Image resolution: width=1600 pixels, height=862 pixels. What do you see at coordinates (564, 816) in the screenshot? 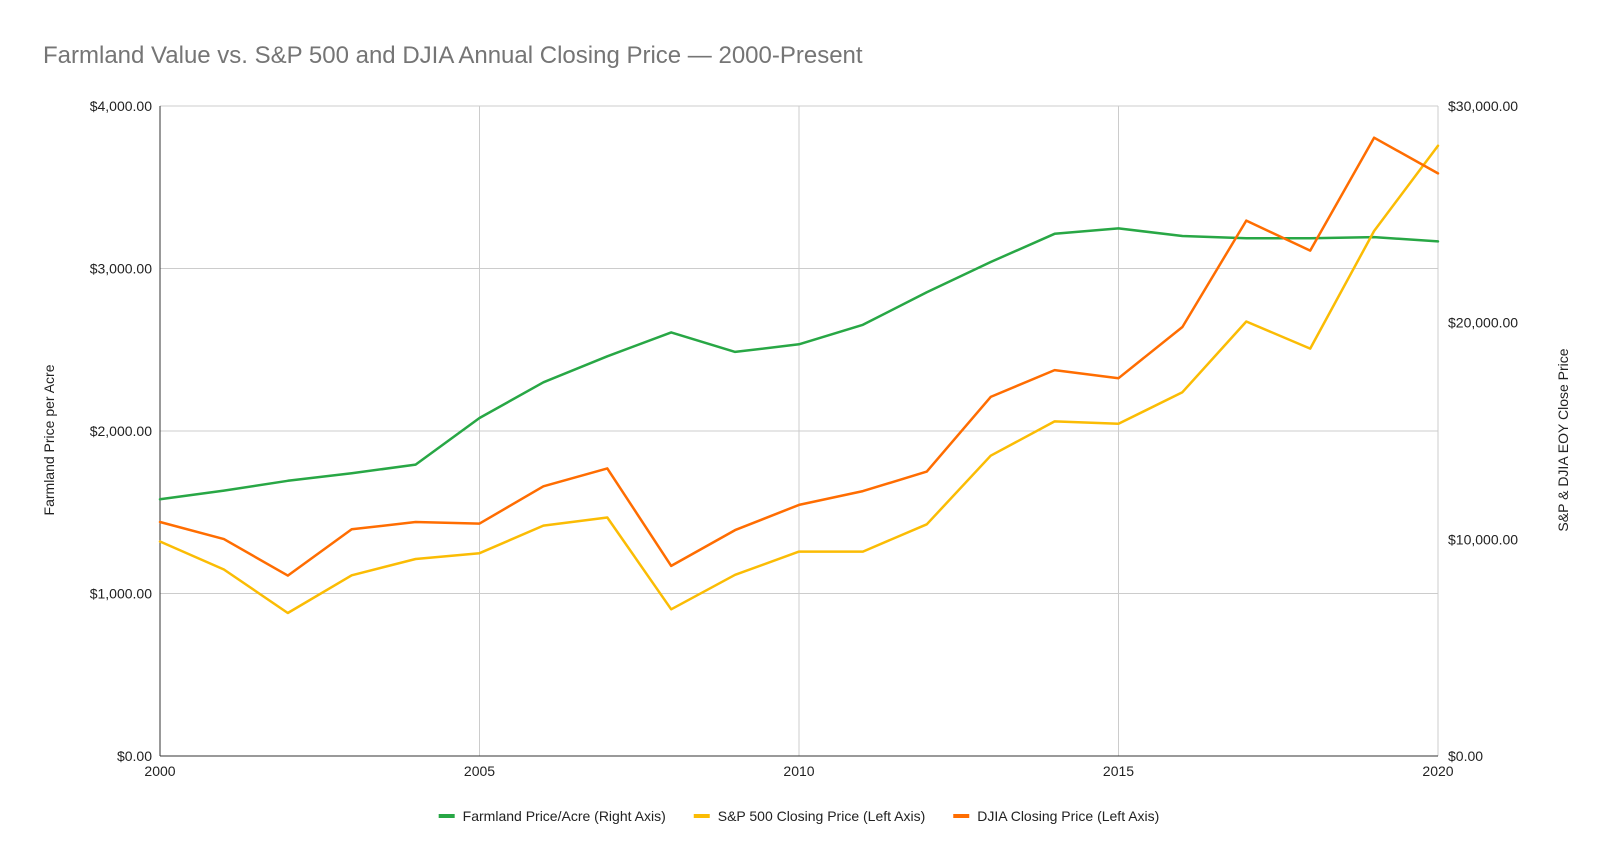
I see `legend-label: Farmland Price/Acre (Right Axis)` at bounding box center [564, 816].